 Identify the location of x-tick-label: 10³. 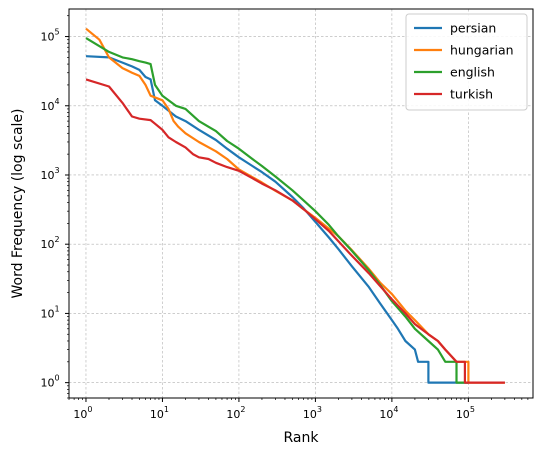
(312, 413).